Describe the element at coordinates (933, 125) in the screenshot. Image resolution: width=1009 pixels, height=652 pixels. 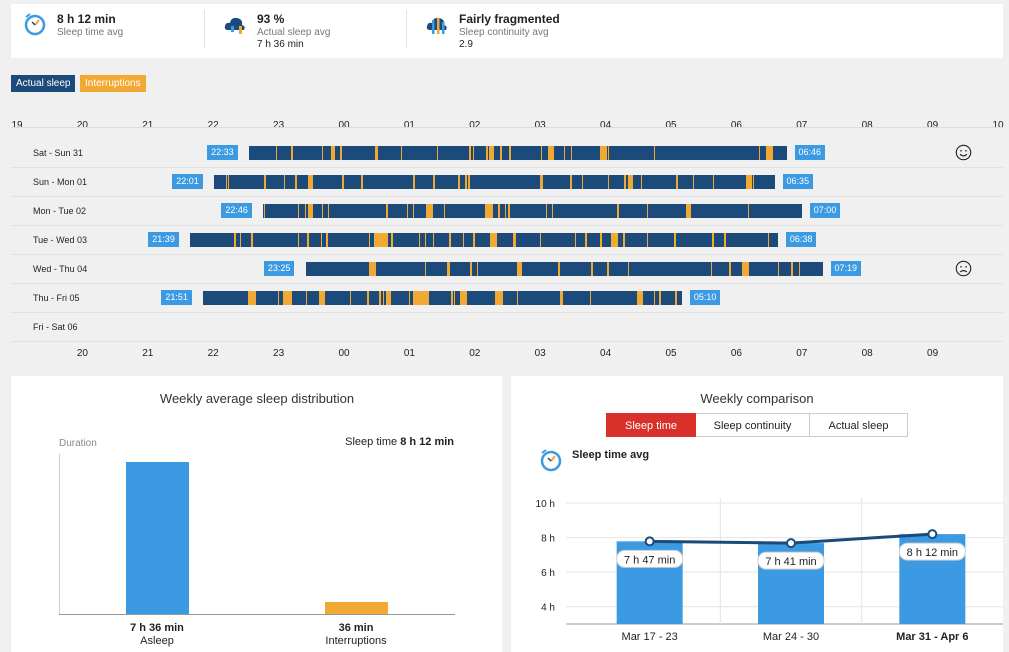
I see `top-tick-label: 09` at that location.